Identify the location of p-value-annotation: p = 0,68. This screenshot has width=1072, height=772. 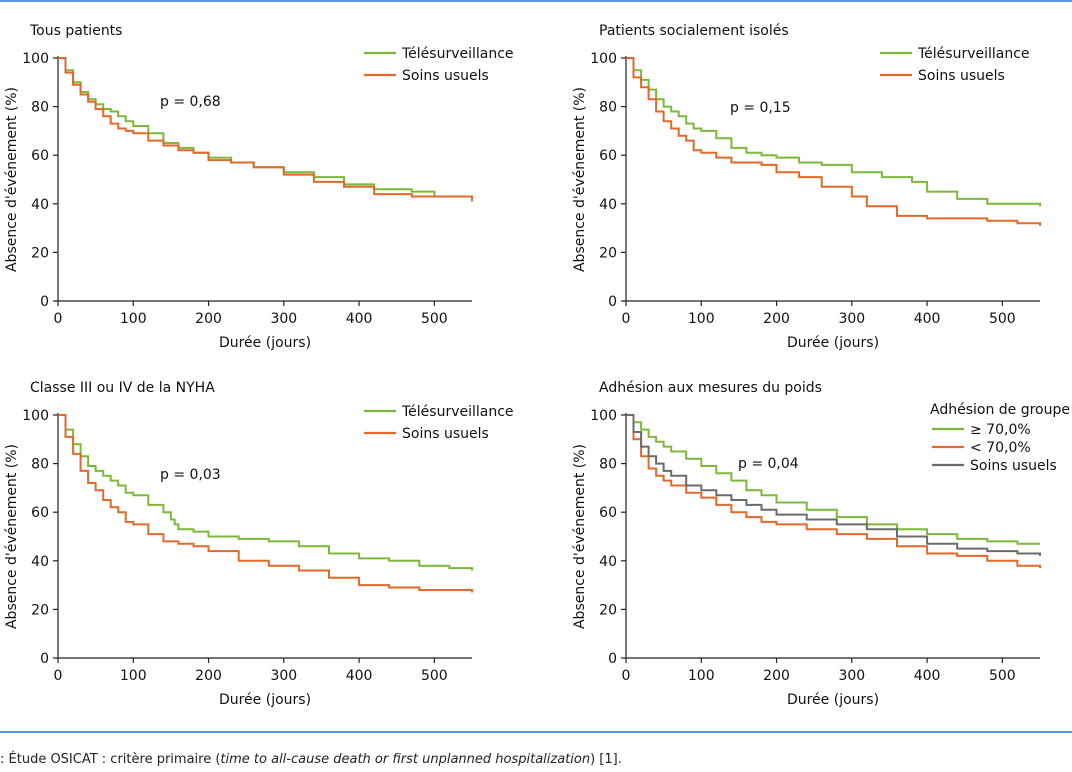
(190, 102).